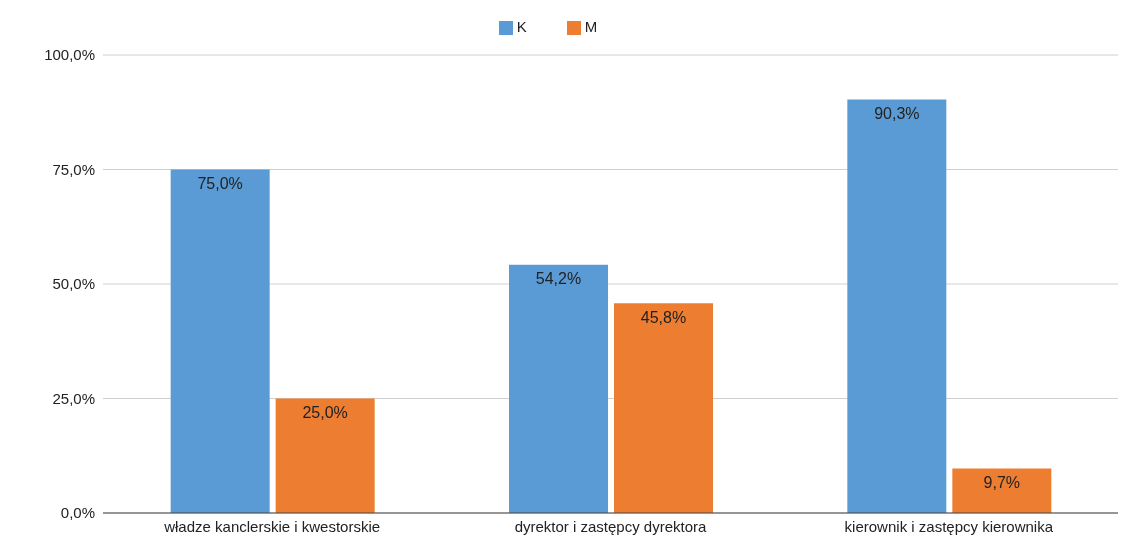 Image resolution: width=1135 pixels, height=553 pixels. I want to click on y-tick-label: 25,0%, so click(73, 398).